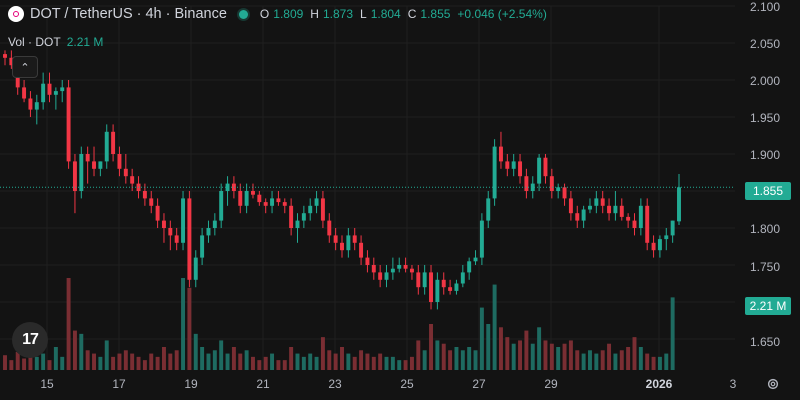 Image resolution: width=800 pixels, height=400 pixels. What do you see at coordinates (191, 384) in the screenshot?
I see `time-tick: 19` at bounding box center [191, 384].